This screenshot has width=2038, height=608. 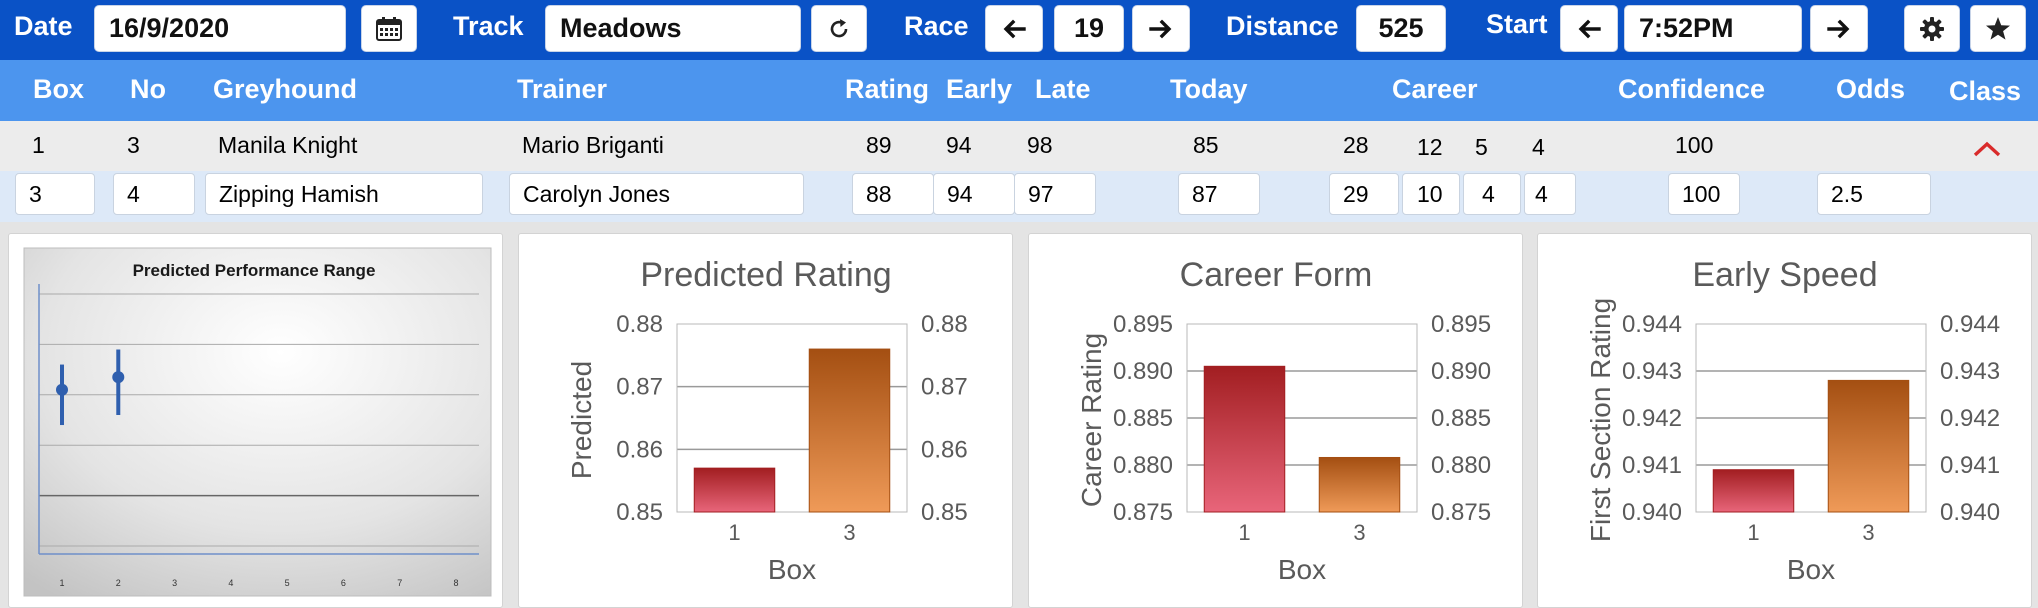 I want to click on row2-confidence-input: 100, so click(x=1704, y=194).